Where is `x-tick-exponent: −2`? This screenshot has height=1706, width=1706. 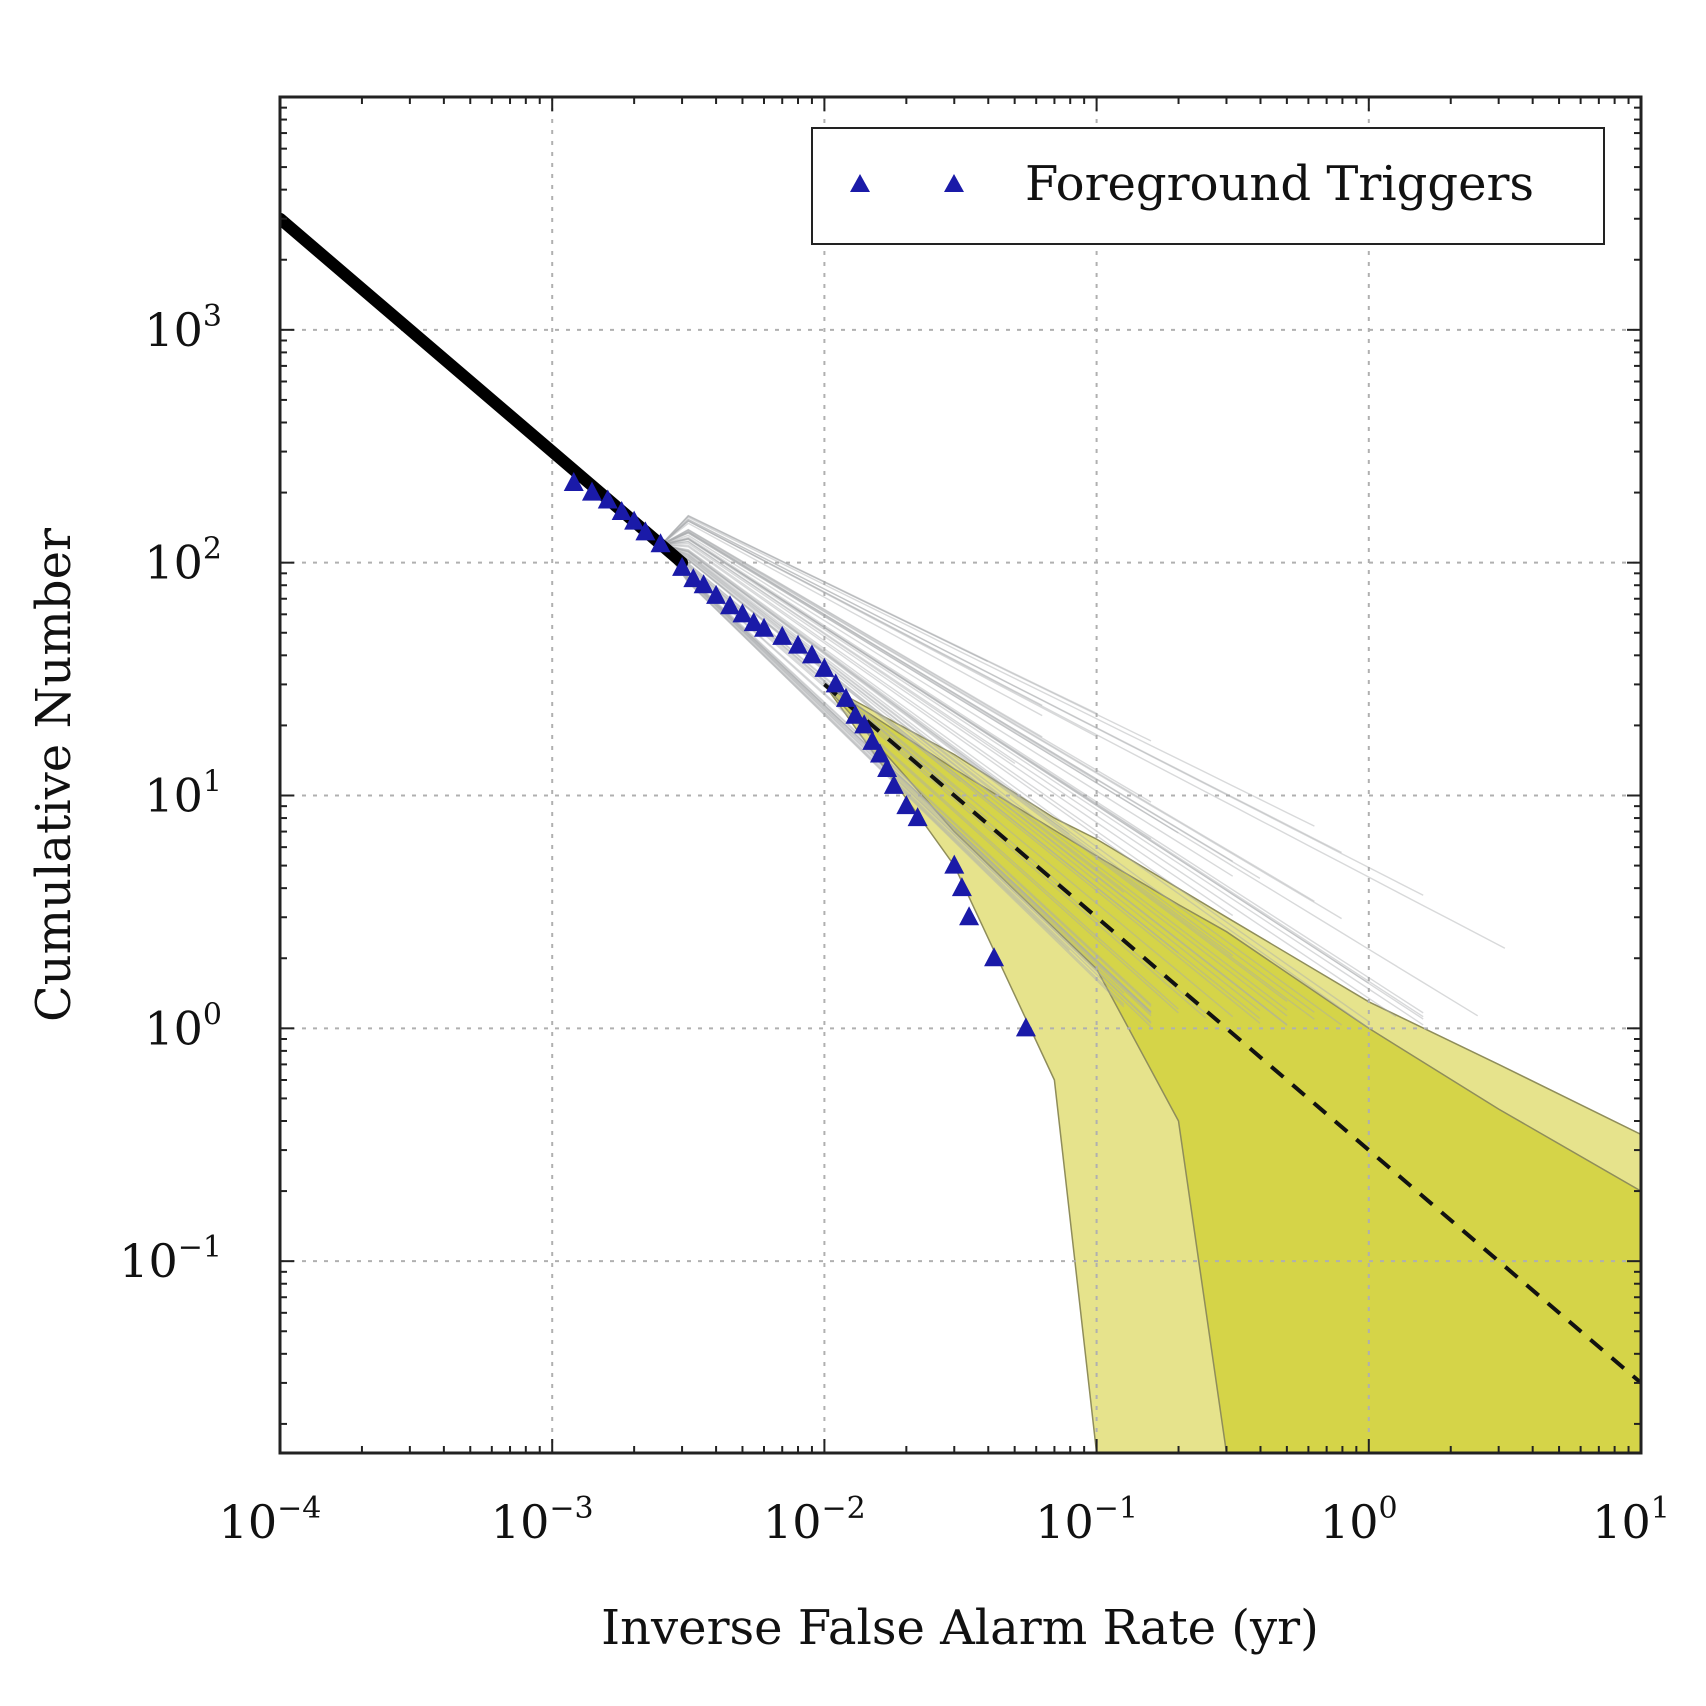
x-tick-exponent: −2 is located at coordinates (844, 1508).